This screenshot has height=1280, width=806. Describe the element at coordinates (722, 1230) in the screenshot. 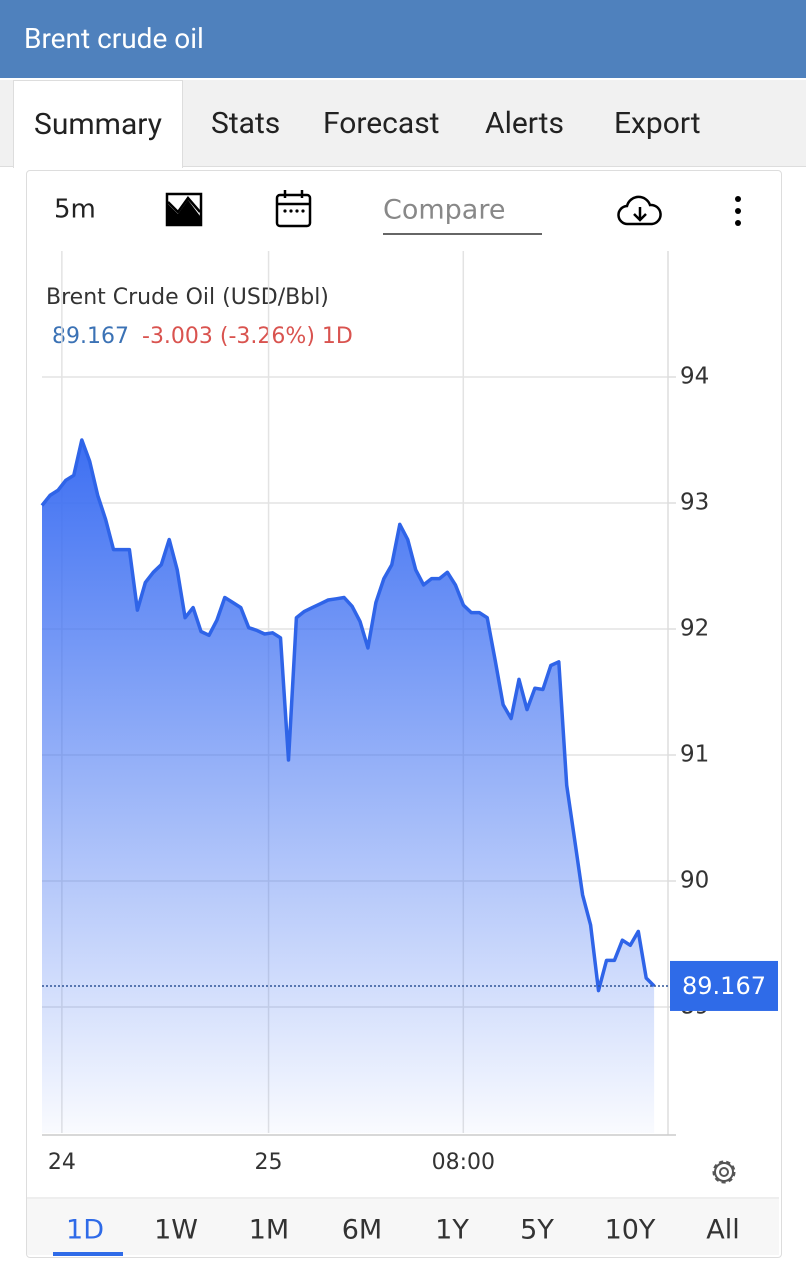

I see `range-button: All` at that location.